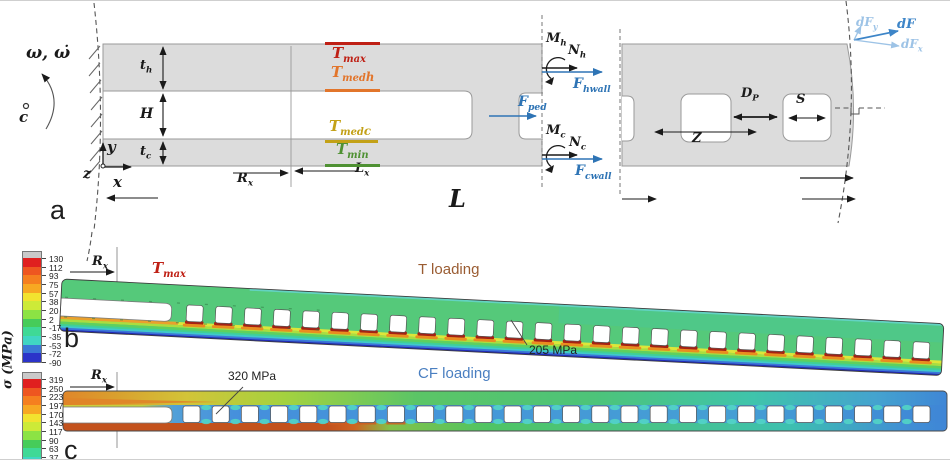 The width and height of the screenshot is (950, 460). I want to click on hole-s, so click(807, 117).